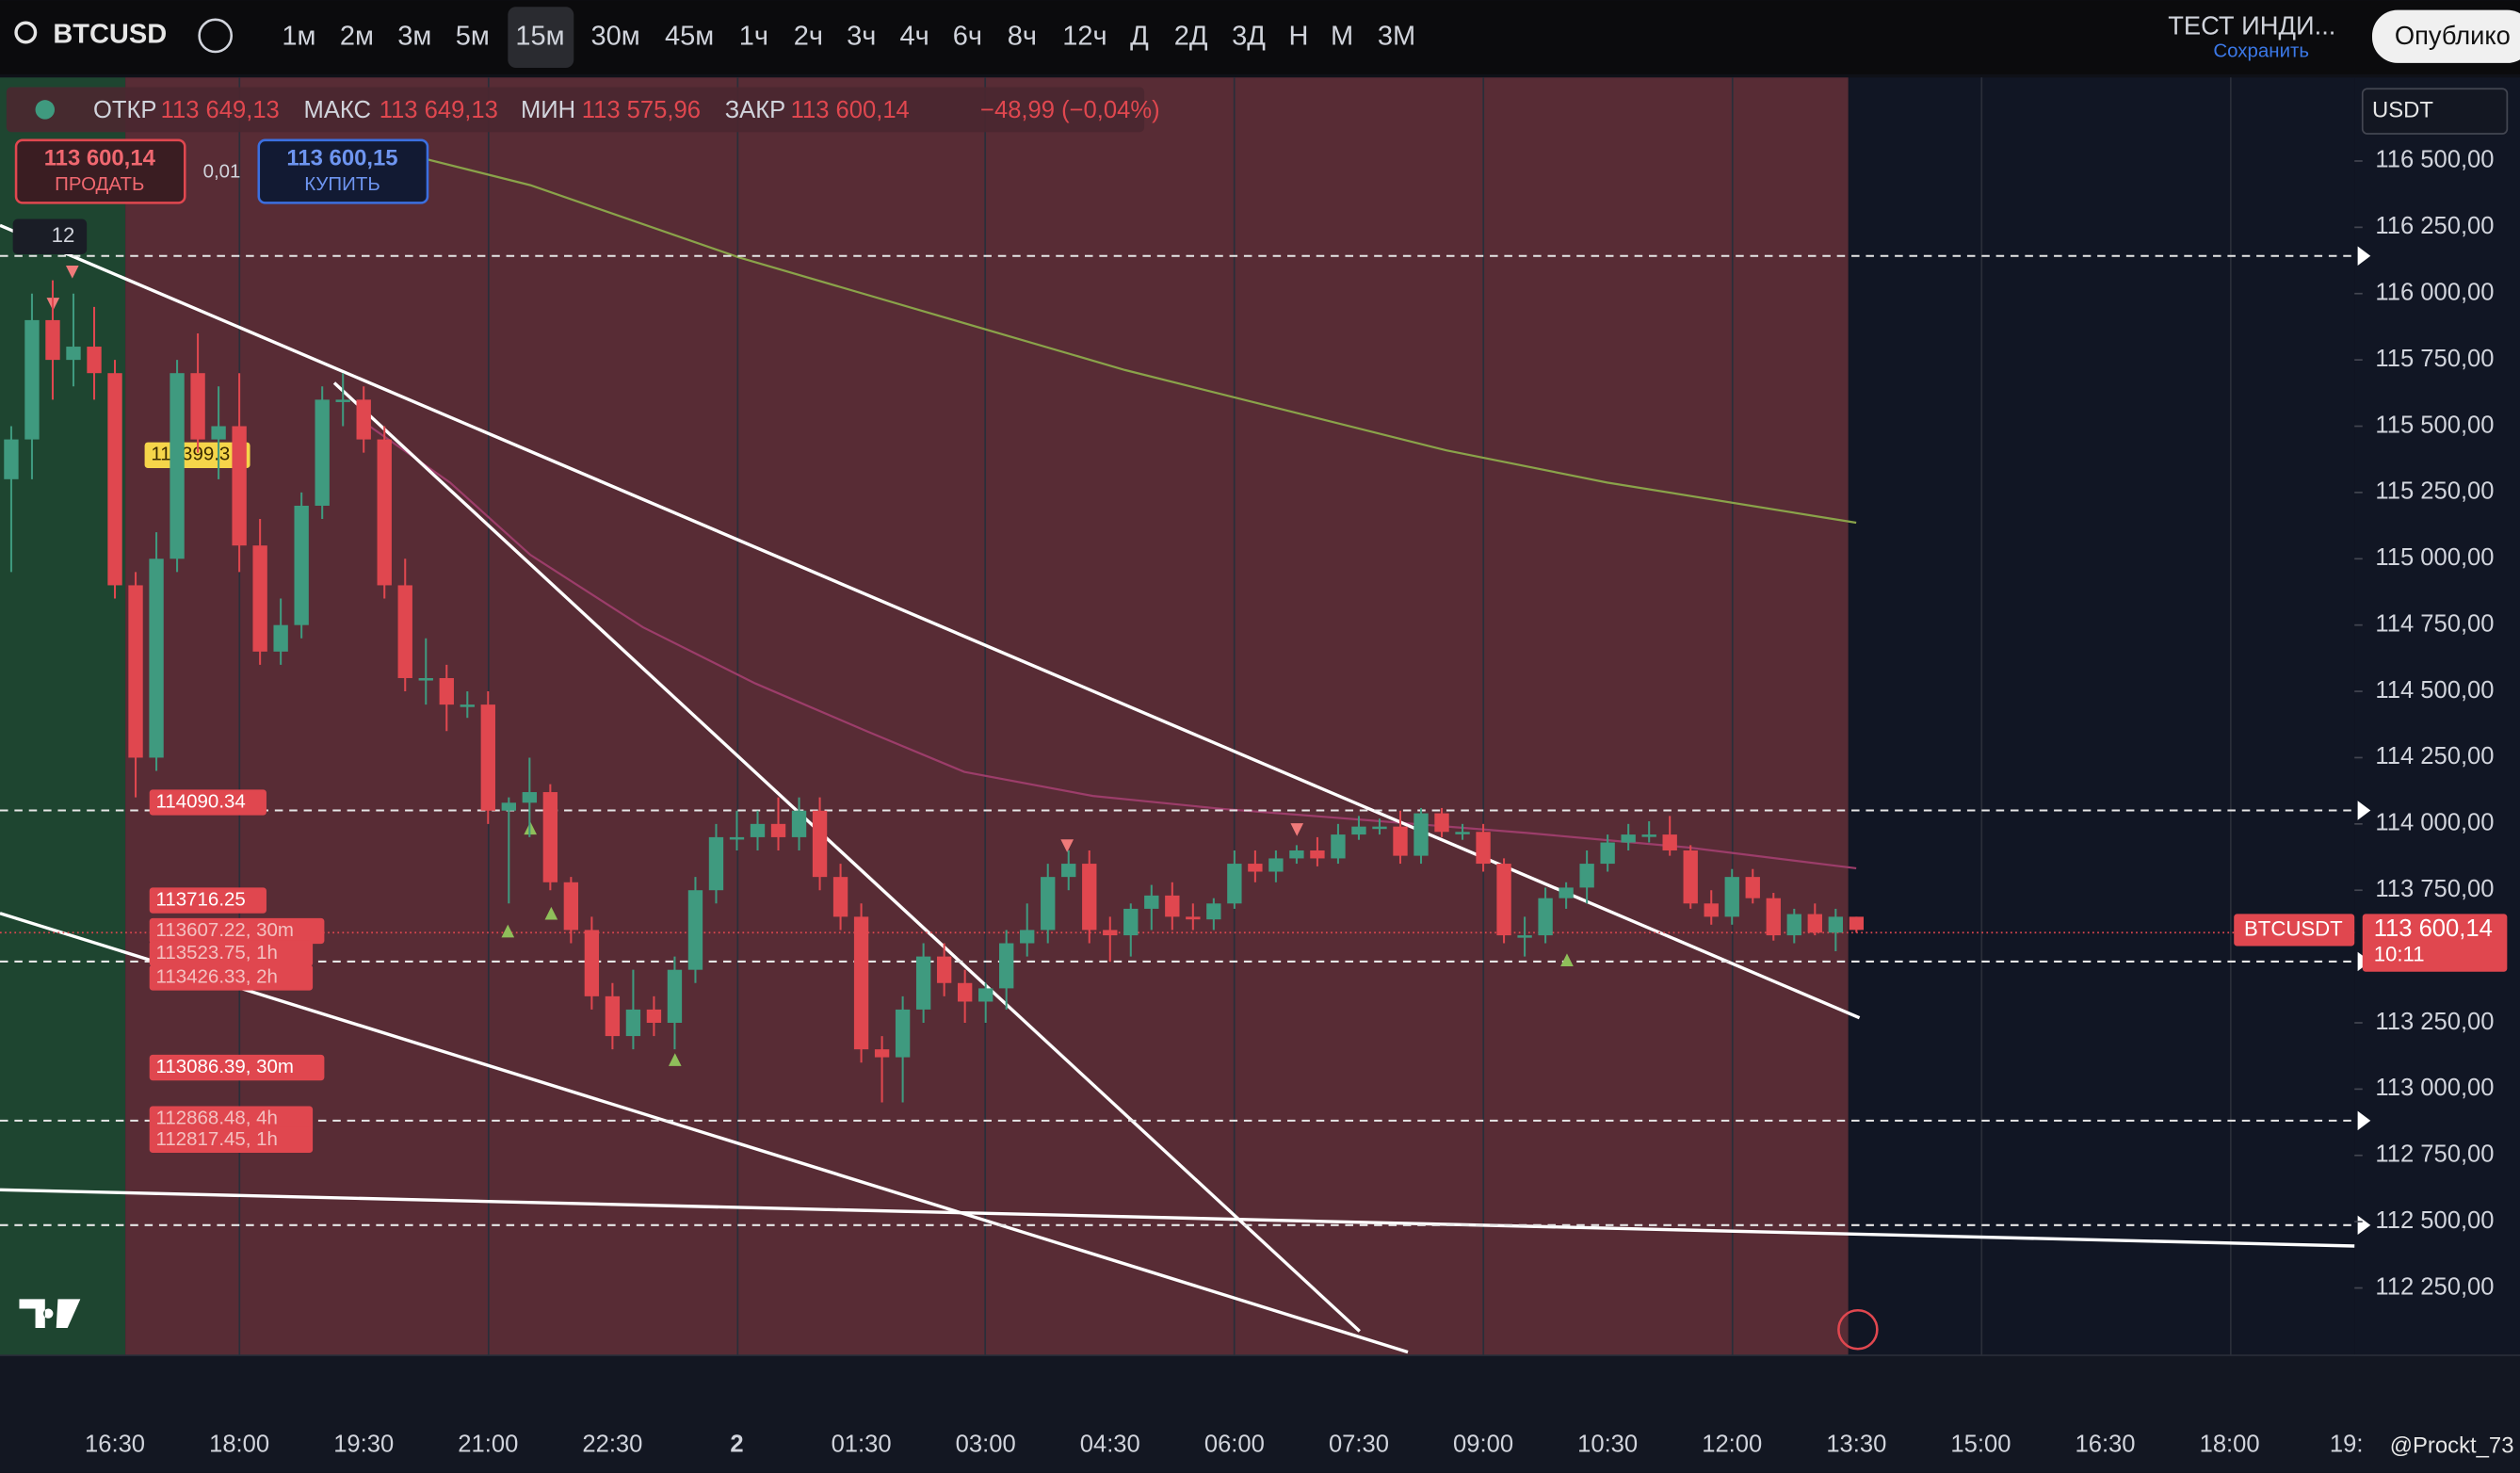  What do you see at coordinates (357, 36) in the screenshot?
I see `interval-button: 2м` at bounding box center [357, 36].